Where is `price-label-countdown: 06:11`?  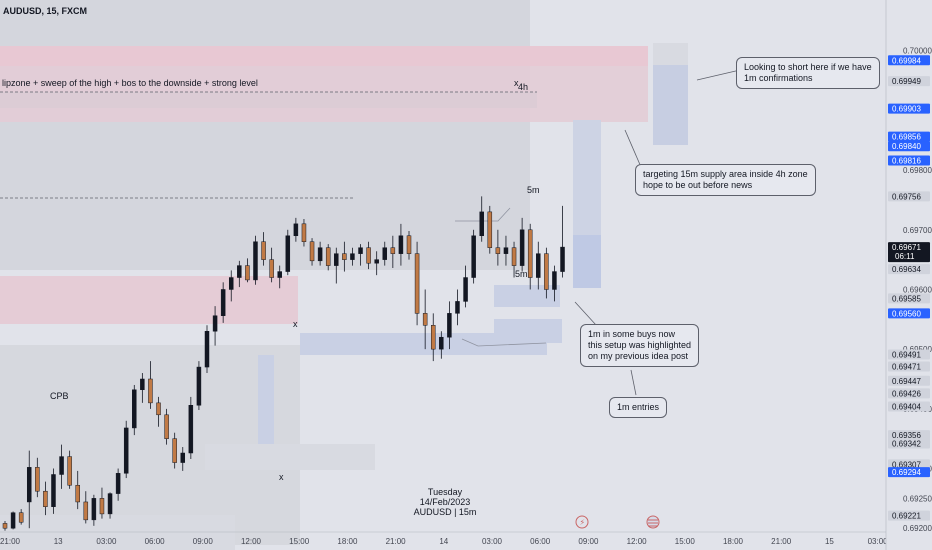 price-label-countdown: 06:11 is located at coordinates (905, 256).